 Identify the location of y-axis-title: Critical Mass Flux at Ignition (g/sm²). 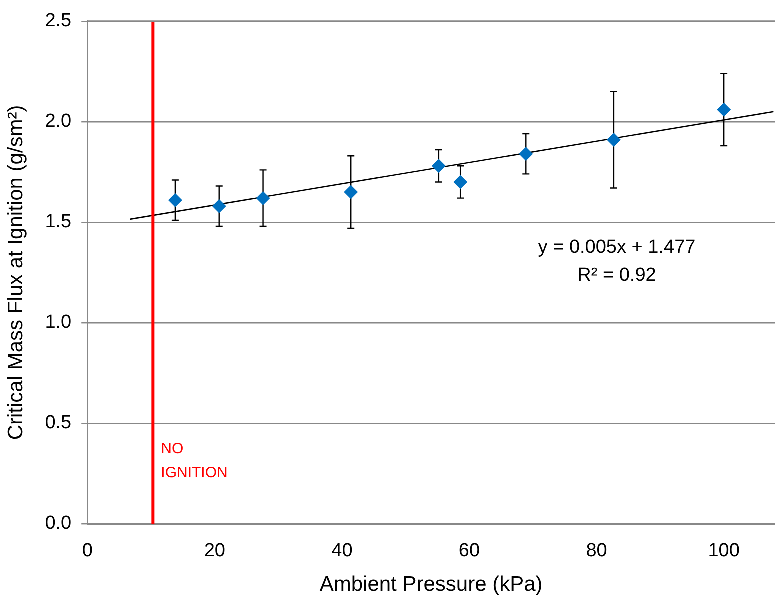
(16, 272).